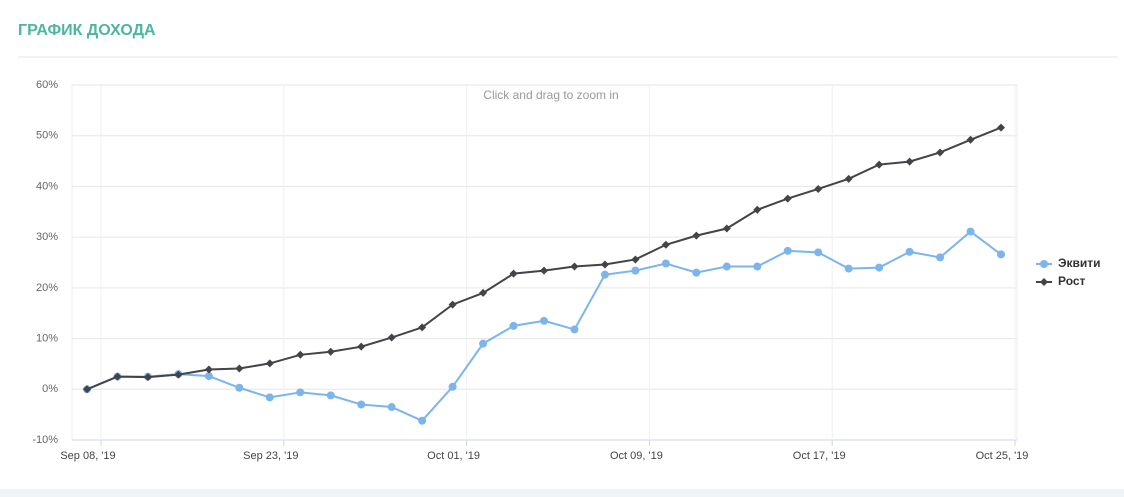 The height and width of the screenshot is (497, 1124). Describe the element at coordinates (45, 440) in the screenshot. I see `y-tick-label: -10%` at that location.